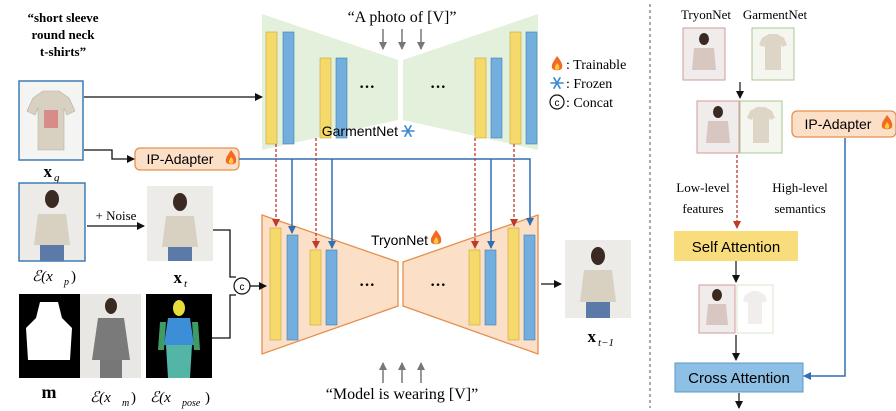 The image size is (896, 411). Describe the element at coordinates (824, 259) in the screenshot. I see `right-ip-adapter-to-cross-attention` at that location.